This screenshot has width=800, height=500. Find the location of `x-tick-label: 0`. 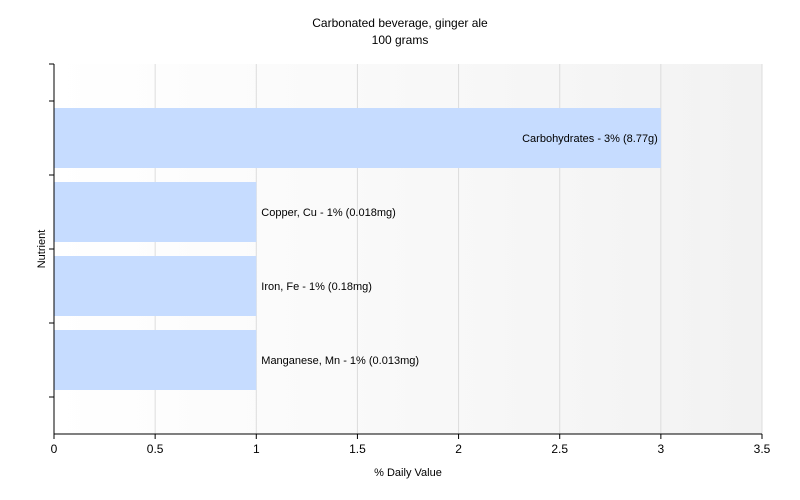

x-tick-label: 0 is located at coordinates (54, 449).